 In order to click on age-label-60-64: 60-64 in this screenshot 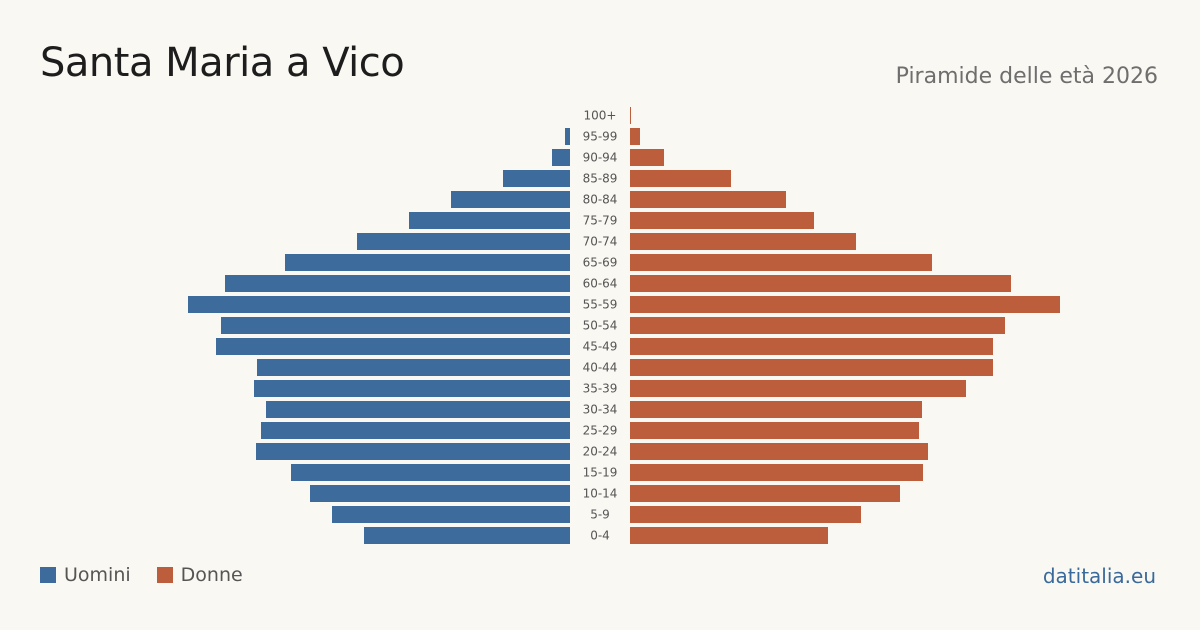, I will do `click(600, 284)`.